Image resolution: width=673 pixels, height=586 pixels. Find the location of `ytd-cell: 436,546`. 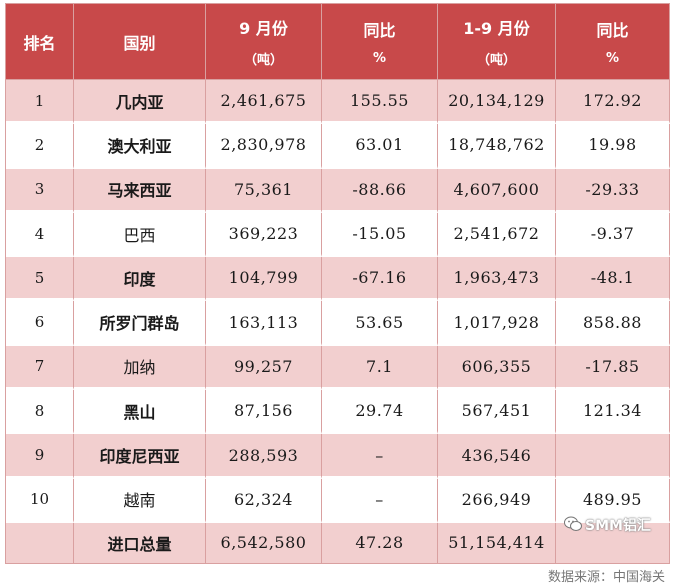

ytd-cell: 436,546 is located at coordinates (497, 456).